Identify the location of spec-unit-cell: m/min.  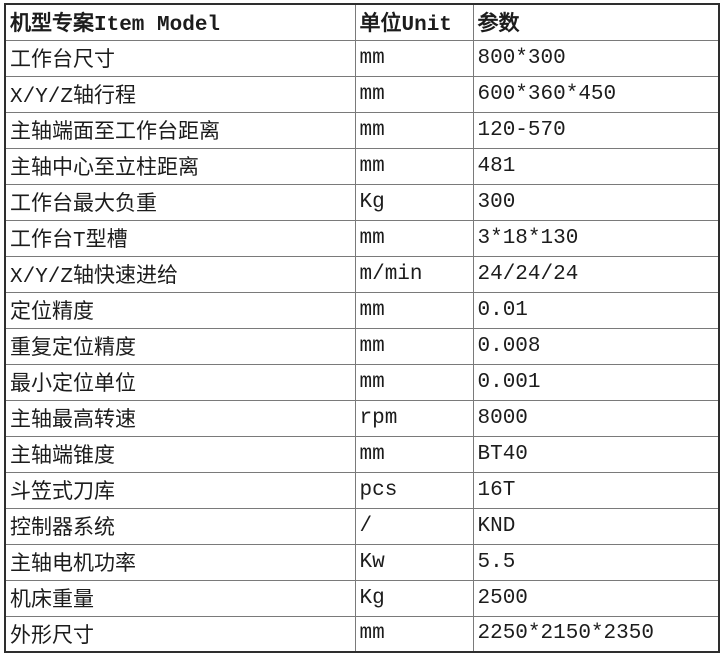
(414, 274).